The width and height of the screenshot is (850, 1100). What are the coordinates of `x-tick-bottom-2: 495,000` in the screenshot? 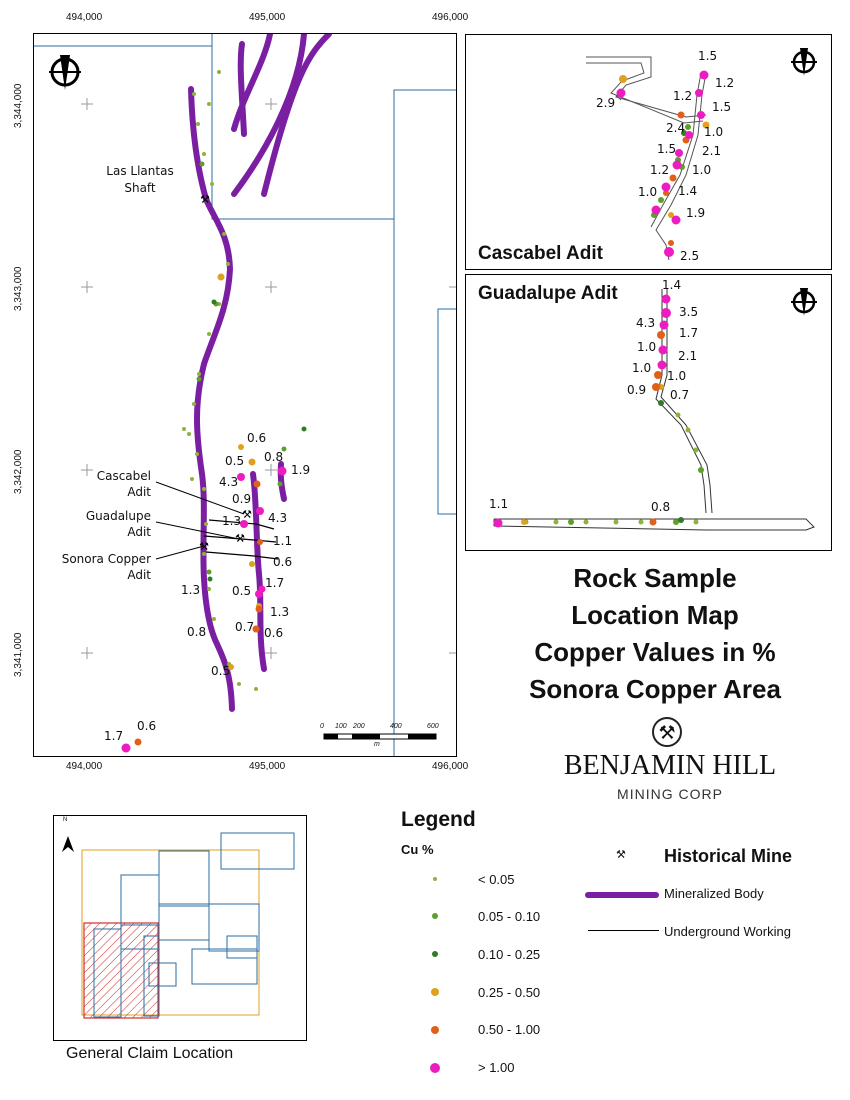 It's located at (267, 766).